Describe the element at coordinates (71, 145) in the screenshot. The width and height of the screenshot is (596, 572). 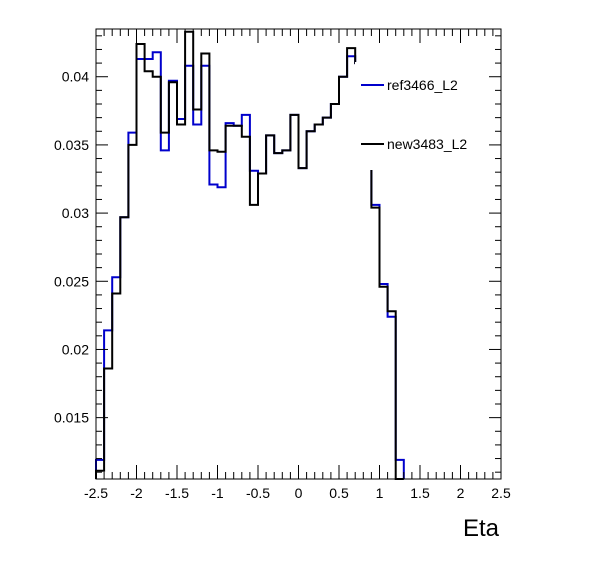
I see `y-tick-label: 0.035` at that location.